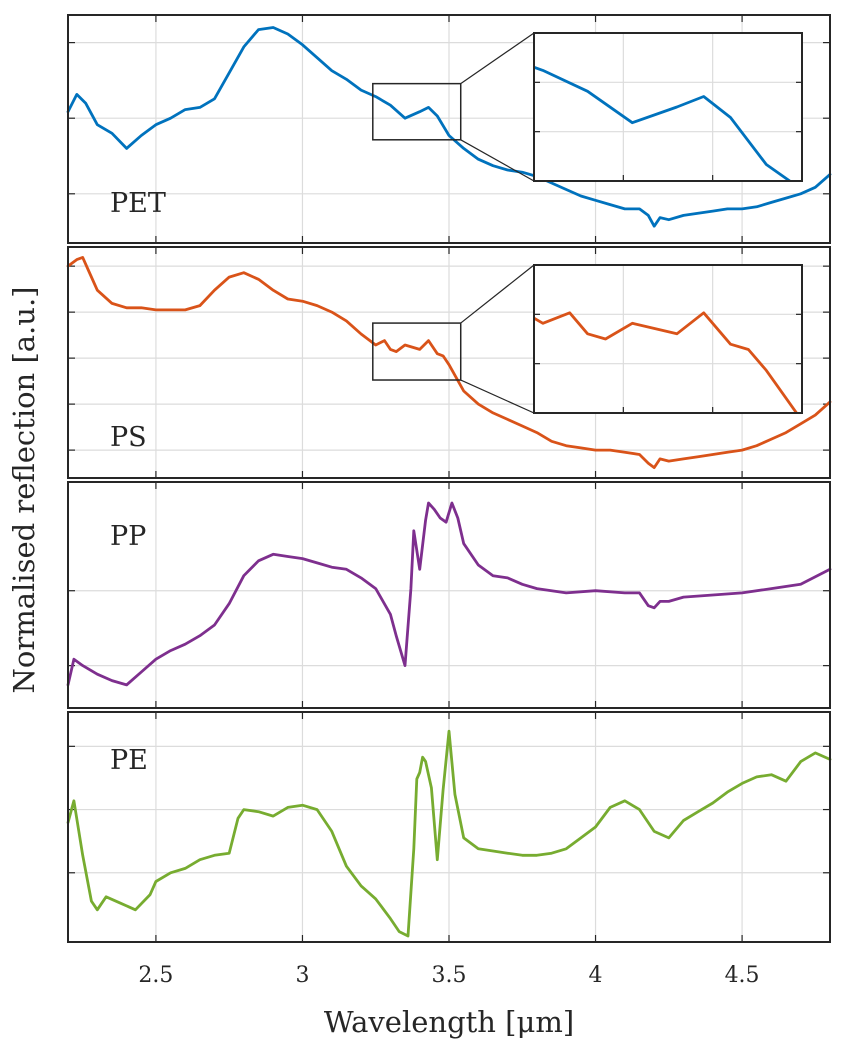  Describe the element at coordinates (24, 490) in the screenshot. I see `y-axis-label: Normalised reflection [a.u.]` at that location.